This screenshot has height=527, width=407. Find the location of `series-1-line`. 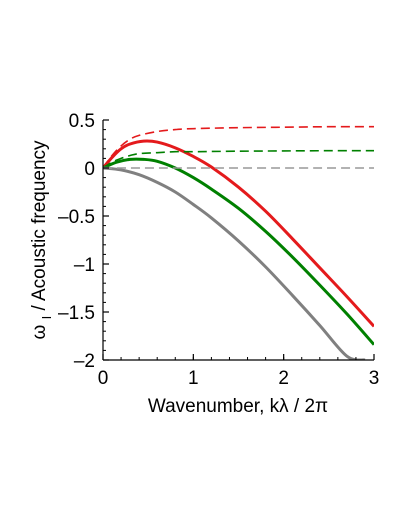

series-1-line is located at coordinates (238, 147).